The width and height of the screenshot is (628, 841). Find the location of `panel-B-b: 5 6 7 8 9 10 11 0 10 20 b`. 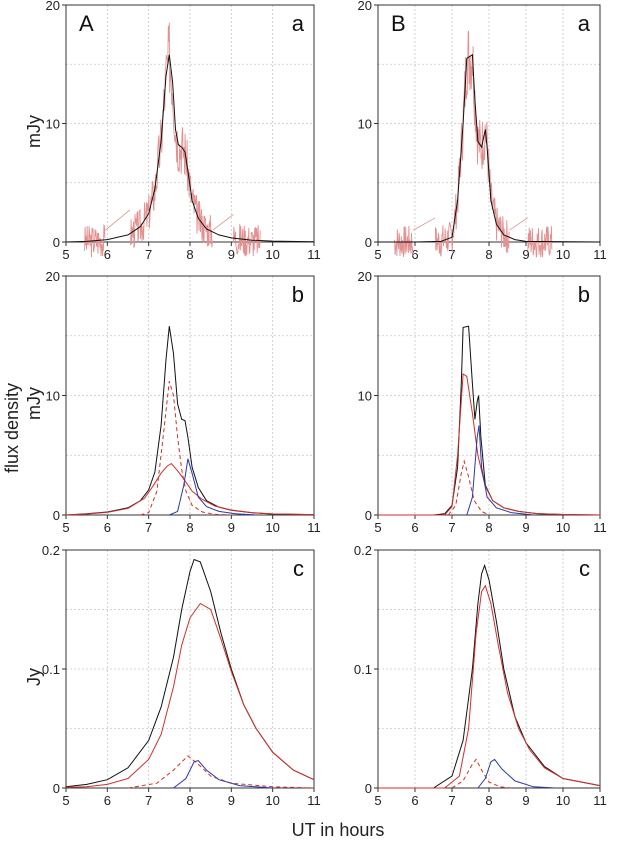

panel-B-b: 5 6 7 8 9 10 11 0 10 20 b is located at coordinates (482, 402).